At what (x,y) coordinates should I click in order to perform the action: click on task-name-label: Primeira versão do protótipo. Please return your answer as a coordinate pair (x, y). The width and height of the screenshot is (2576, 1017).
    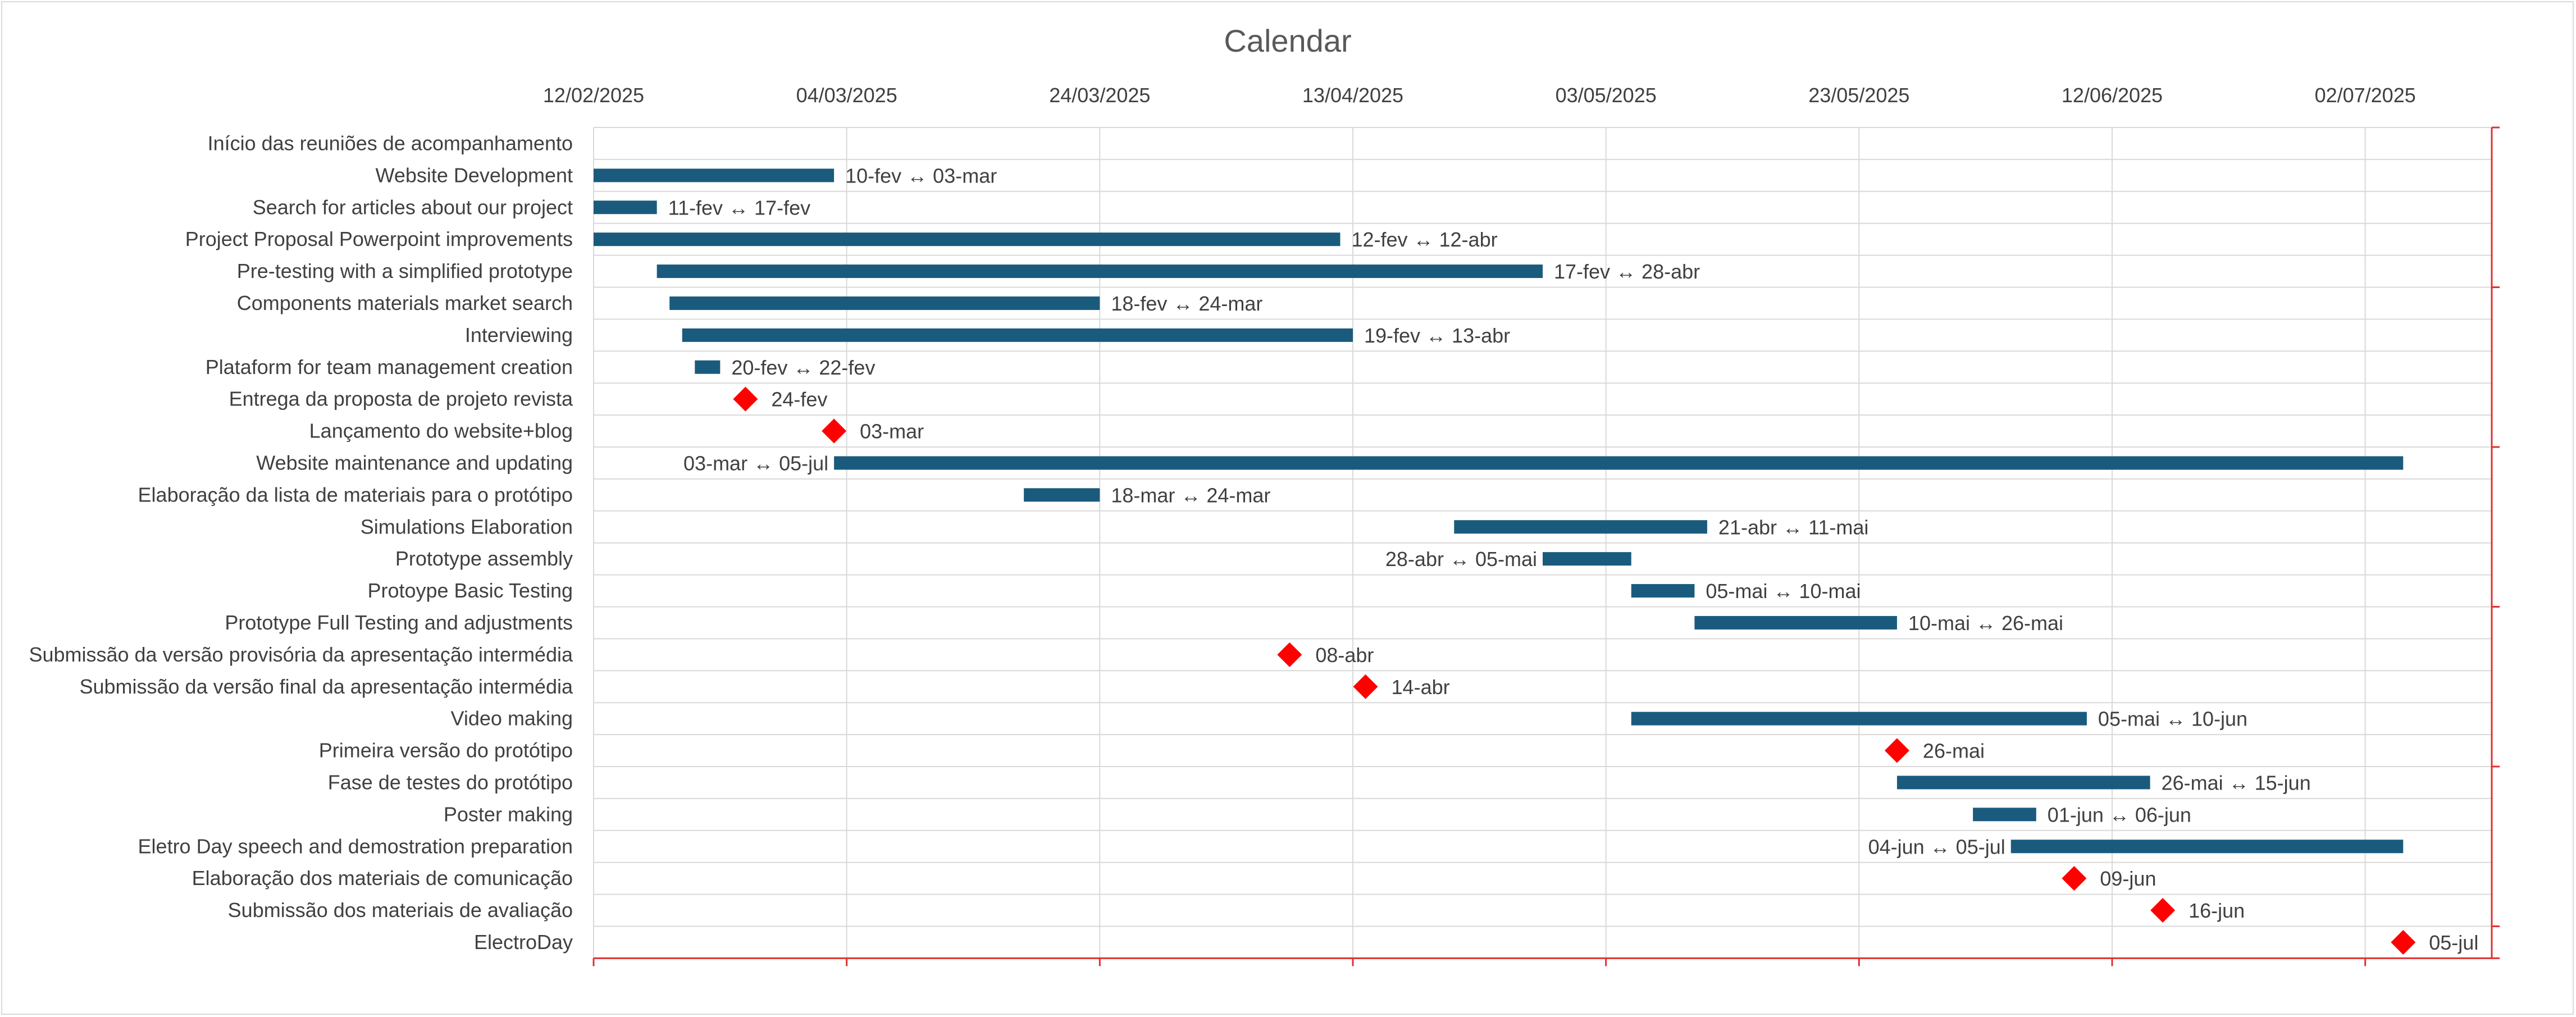
    Looking at the image, I should click on (446, 750).